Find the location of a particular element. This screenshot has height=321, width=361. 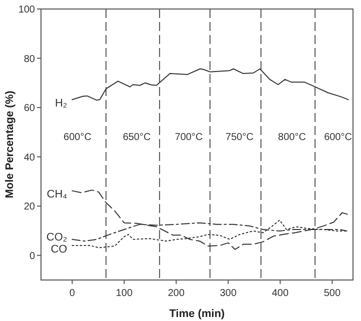

y-tick-label: 0 is located at coordinates (32, 256).